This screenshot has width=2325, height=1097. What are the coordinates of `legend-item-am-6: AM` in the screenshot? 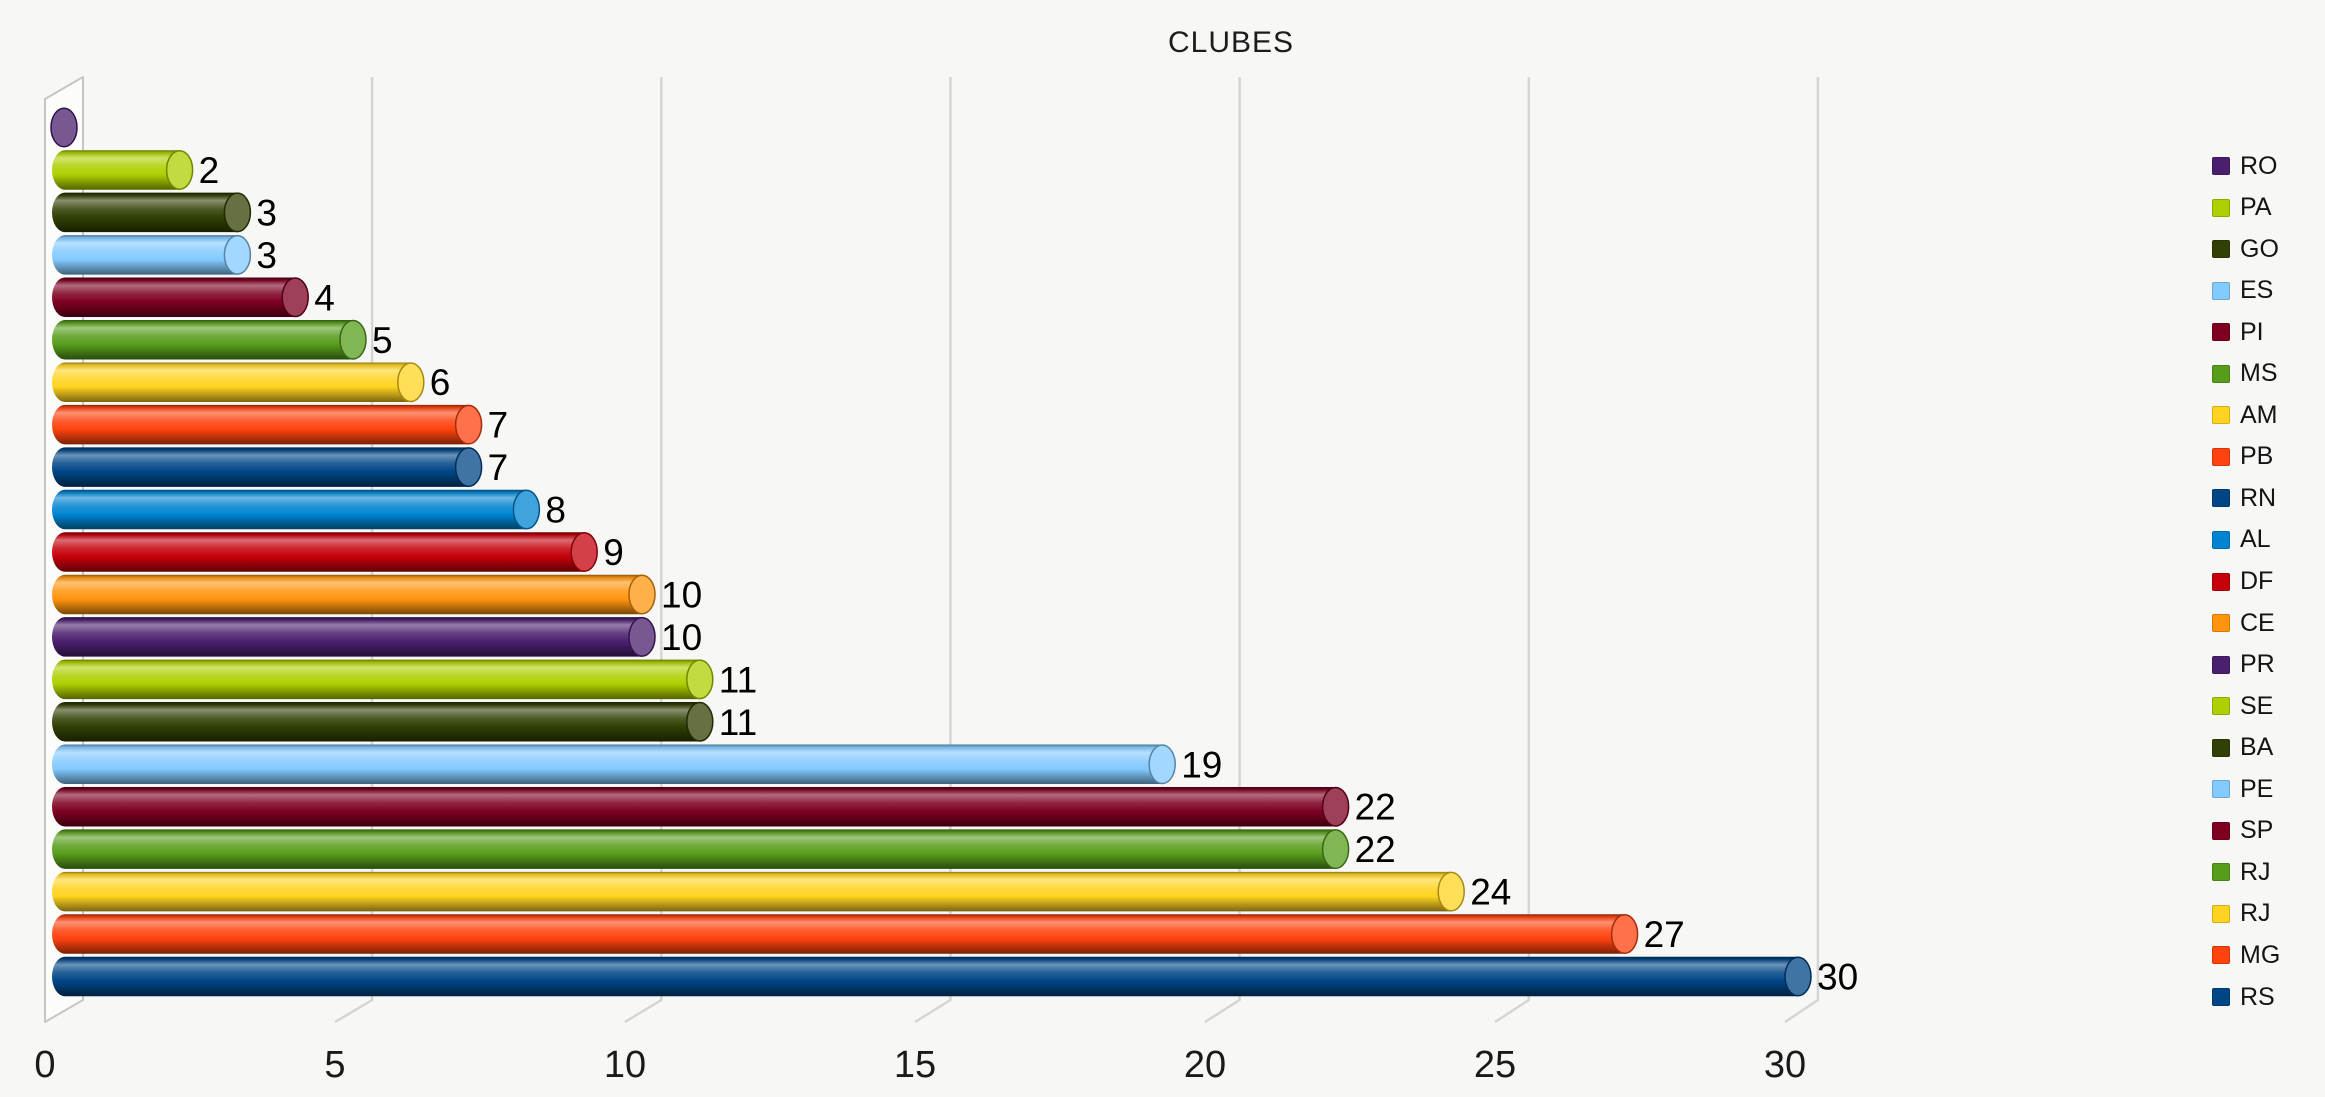 It's located at (2245, 415).